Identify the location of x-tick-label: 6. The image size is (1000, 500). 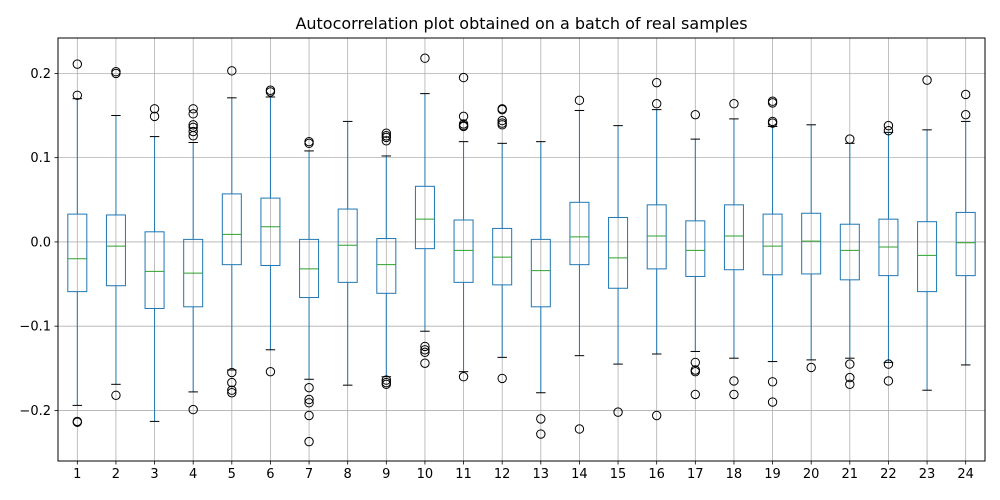
(270, 474).